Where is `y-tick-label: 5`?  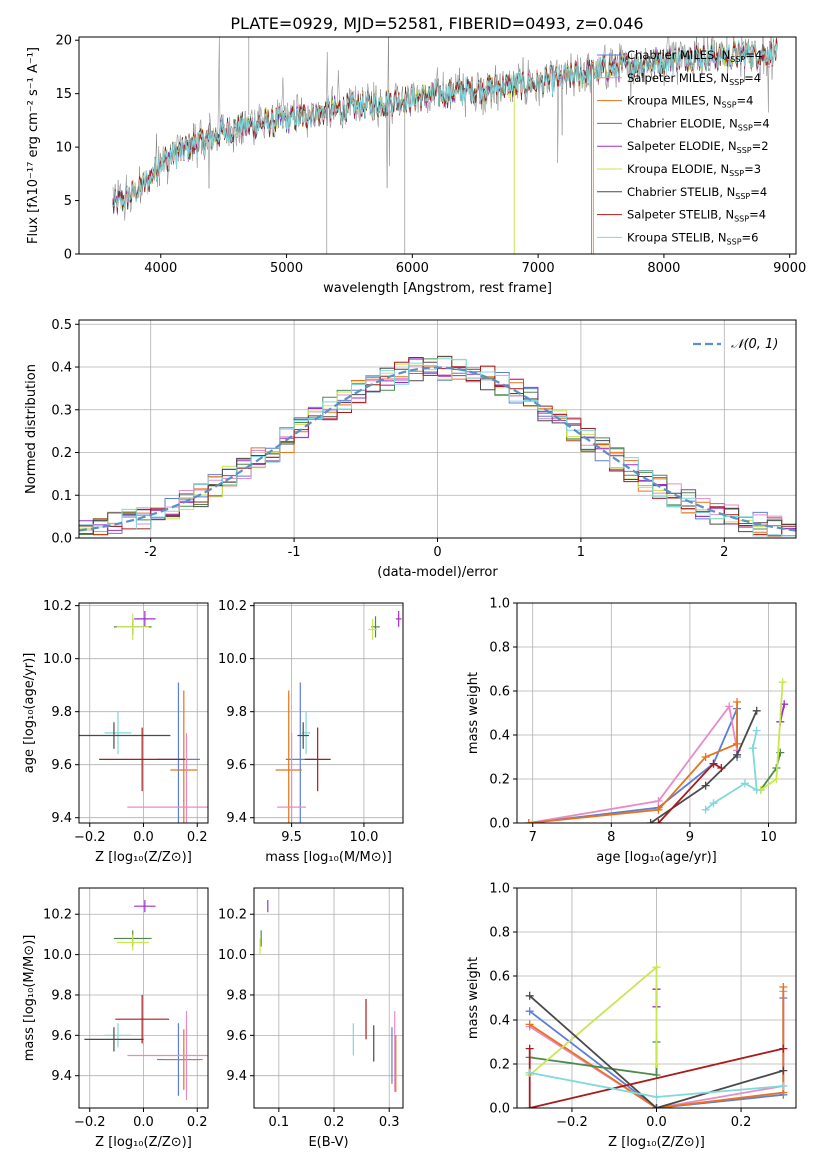
y-tick-label: 5 is located at coordinates (68, 201).